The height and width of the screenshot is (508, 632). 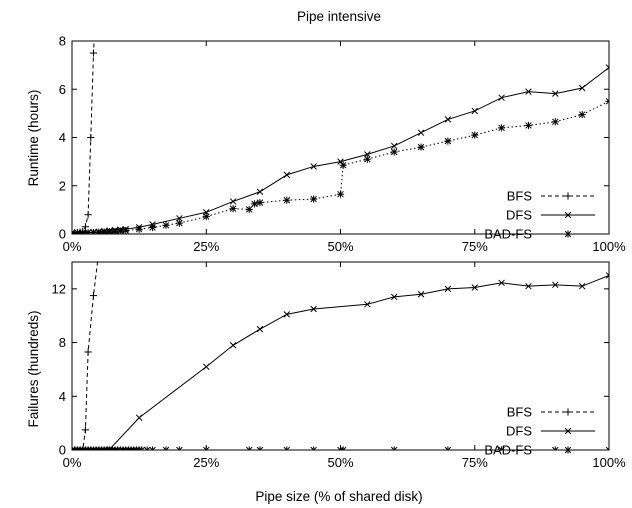 What do you see at coordinates (62, 89) in the screenshot?
I see `runtime-y-tick-label: 6` at bounding box center [62, 89].